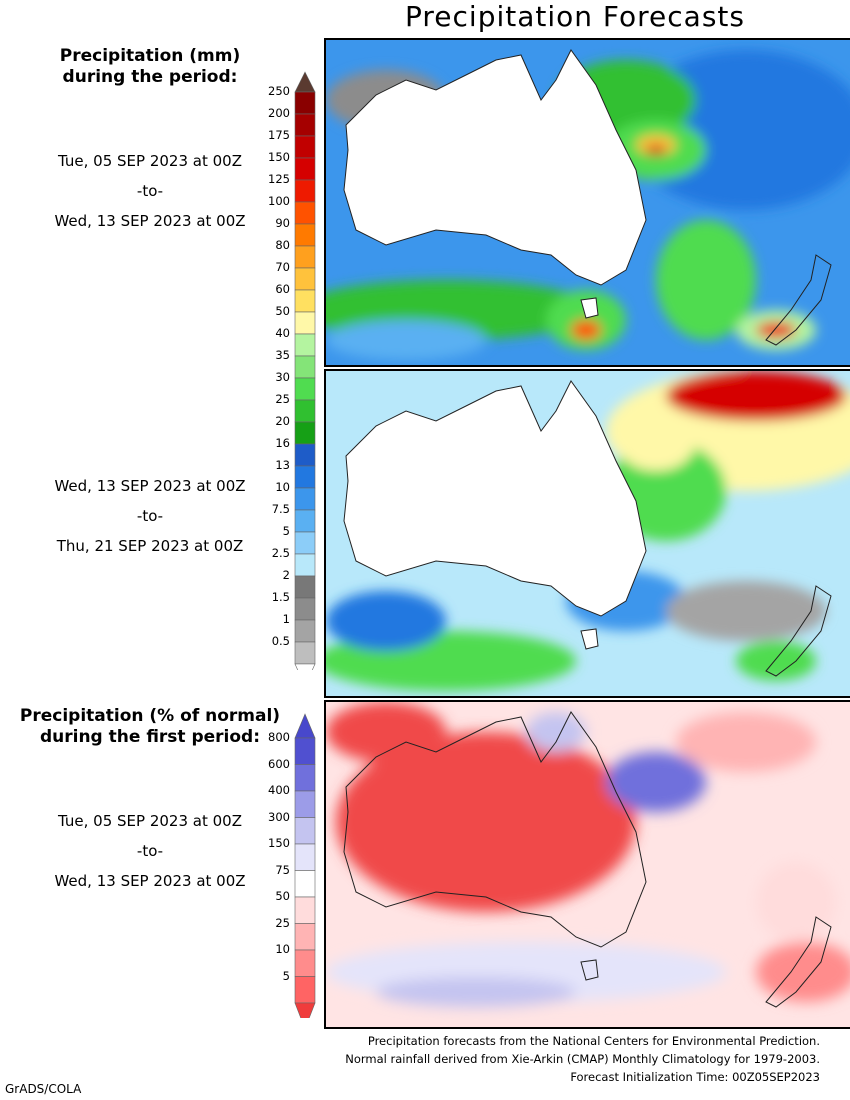  I want to click on mm-tick-label: 7.5, so click(280, 509).